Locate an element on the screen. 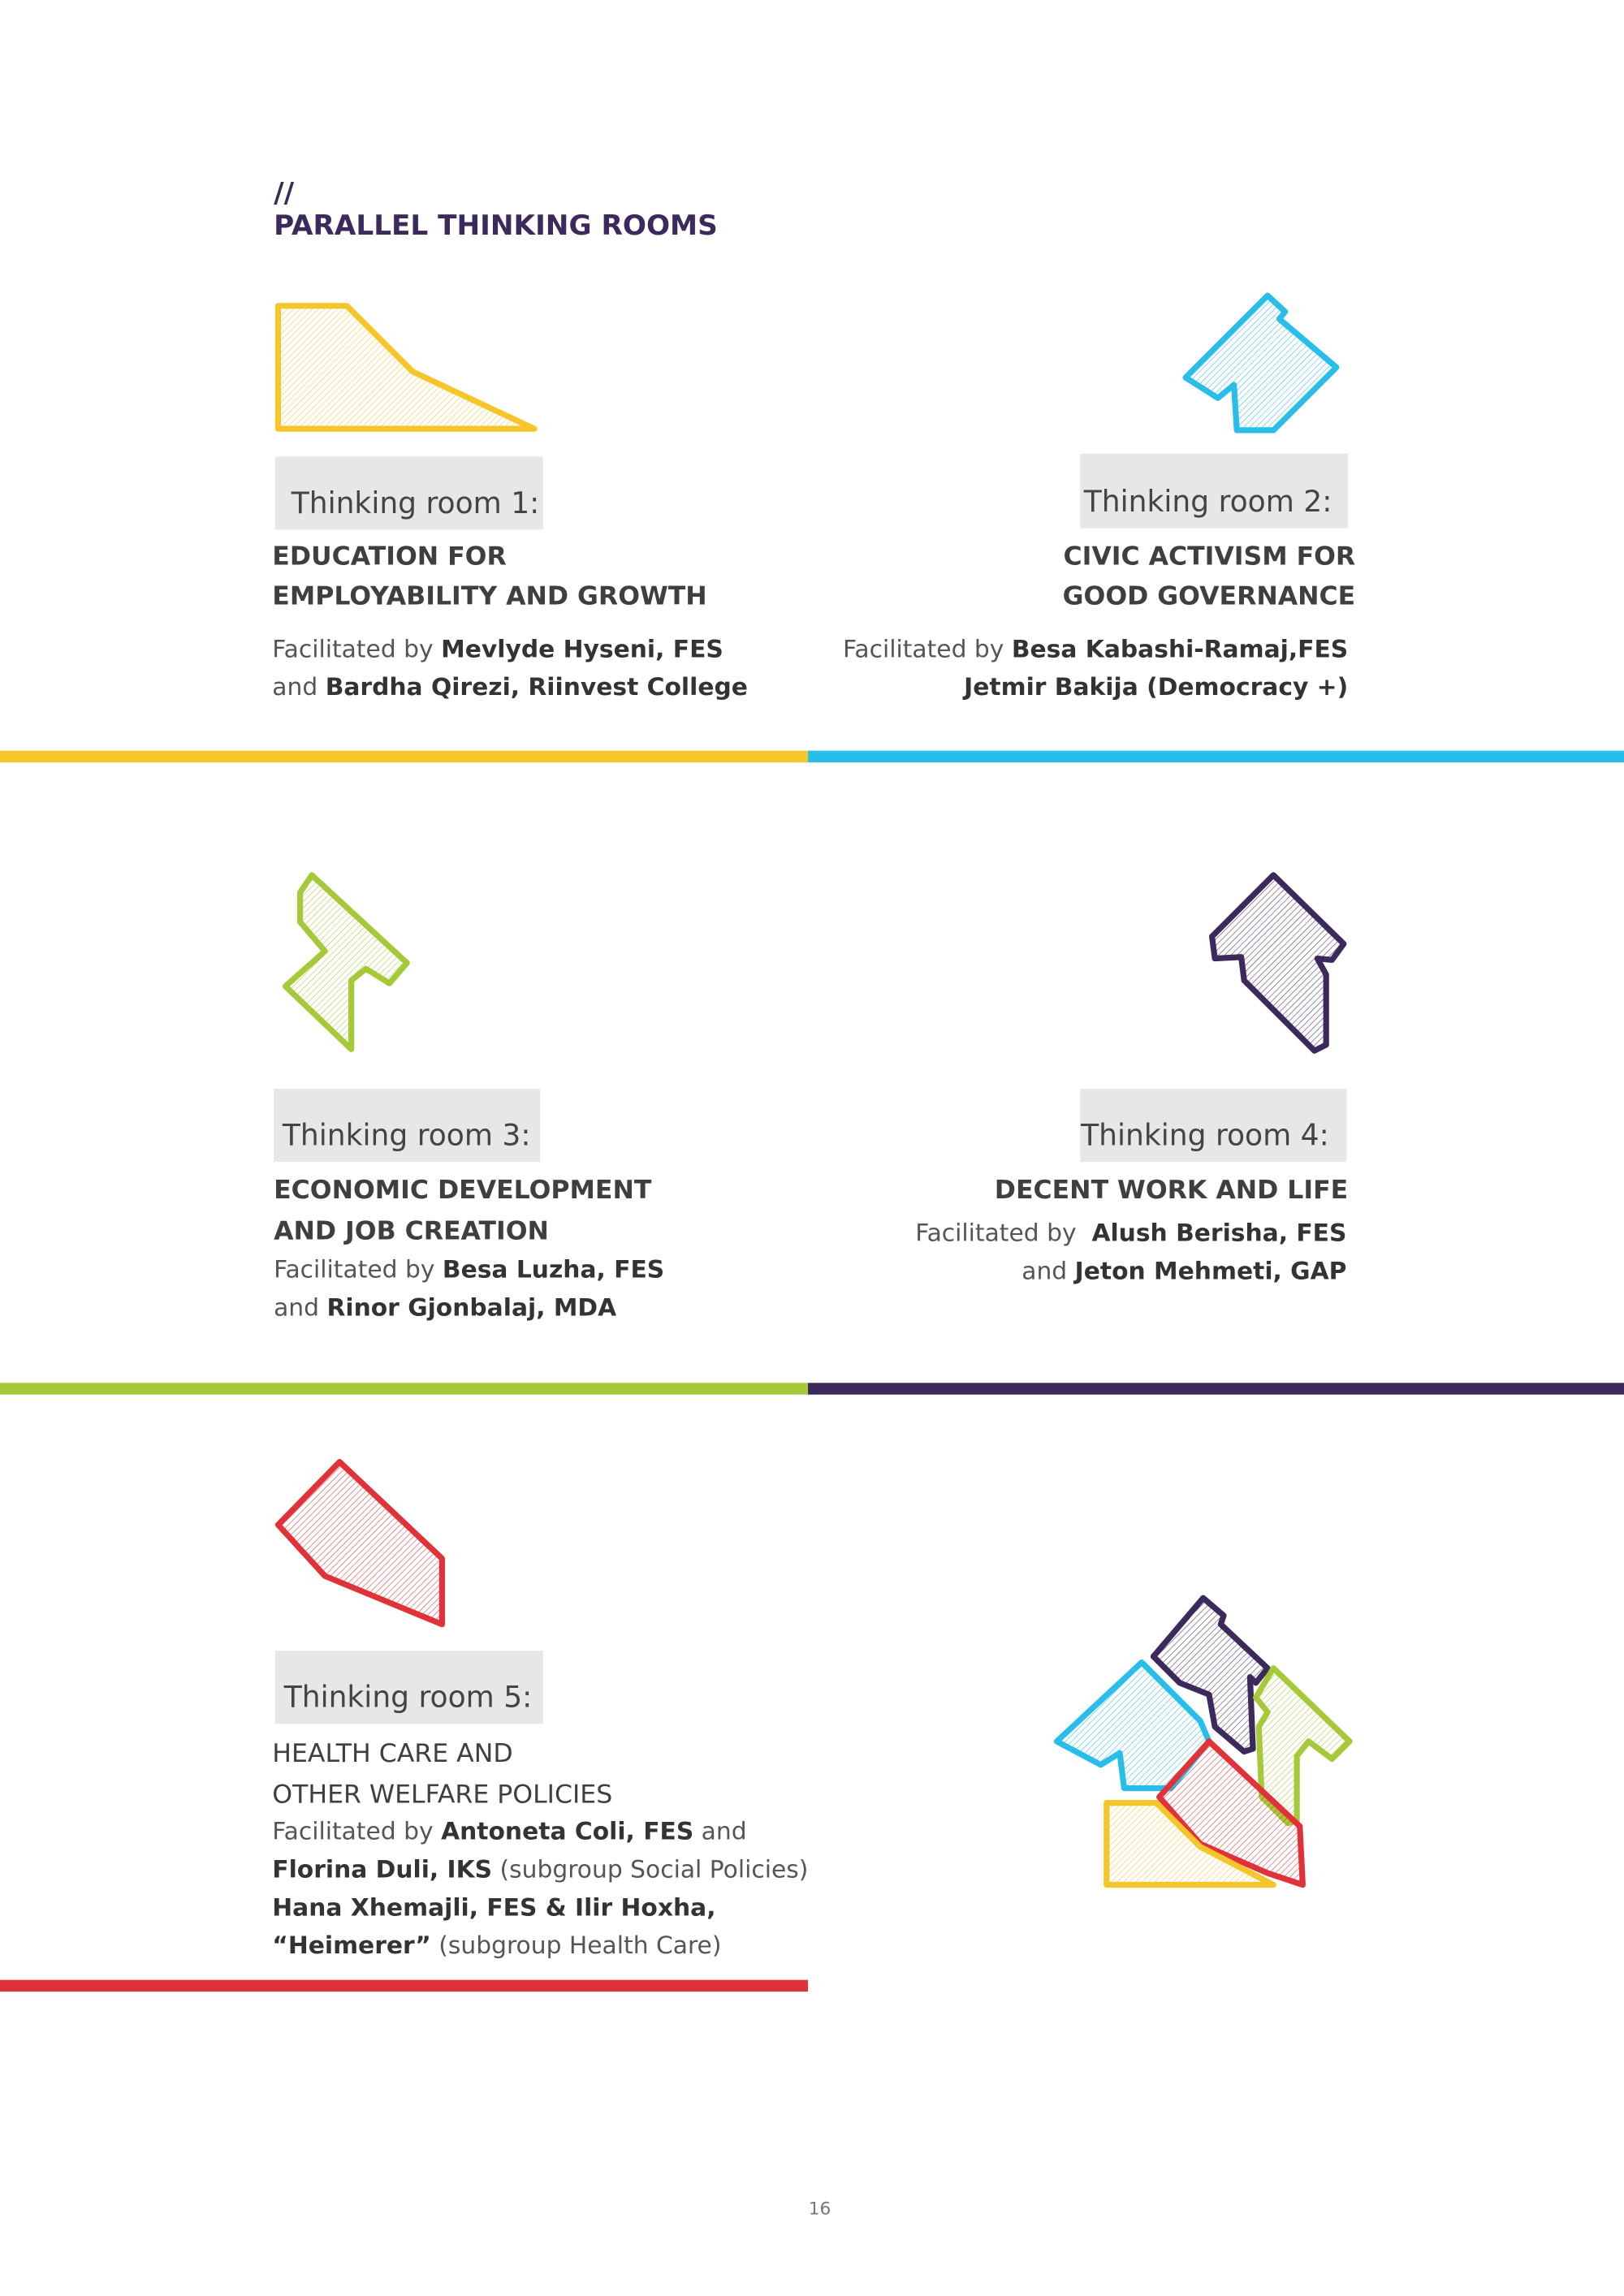 The width and height of the screenshot is (1624, 2296). facilitator-line: Facilitated by Besa Luzha, FES is located at coordinates (469, 1270).